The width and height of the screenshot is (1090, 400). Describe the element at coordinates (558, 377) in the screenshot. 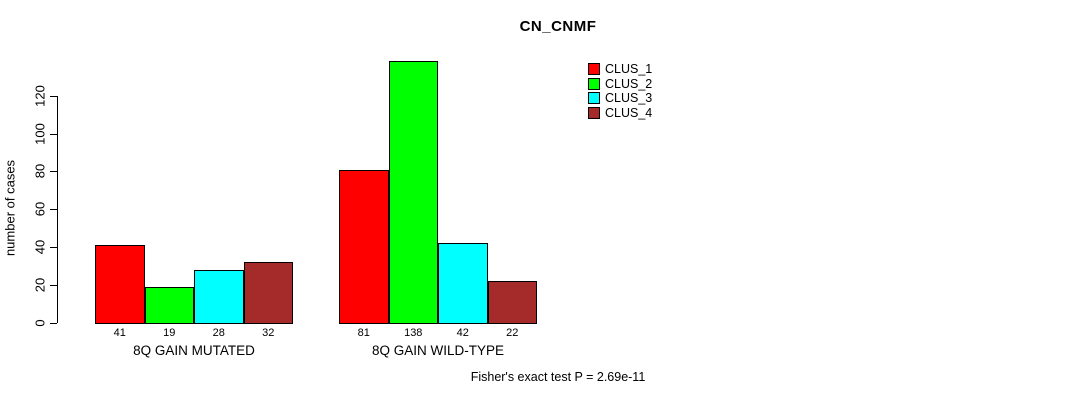

I see `fisher-test-annotation: Fisher's exact test P = 2.69e-11` at that location.